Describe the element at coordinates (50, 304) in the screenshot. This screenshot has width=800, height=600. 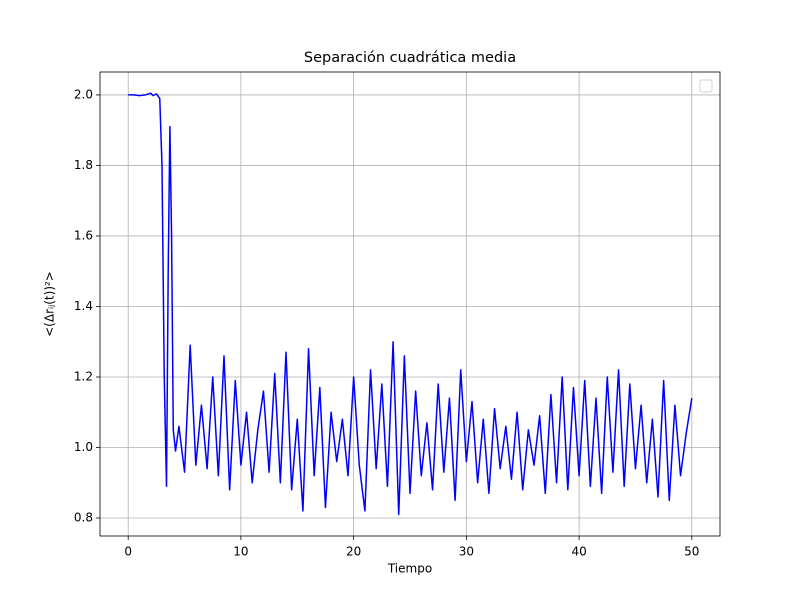
I see `y-axis-label: <(Δrᵢⱼ(t))²>` at that location.